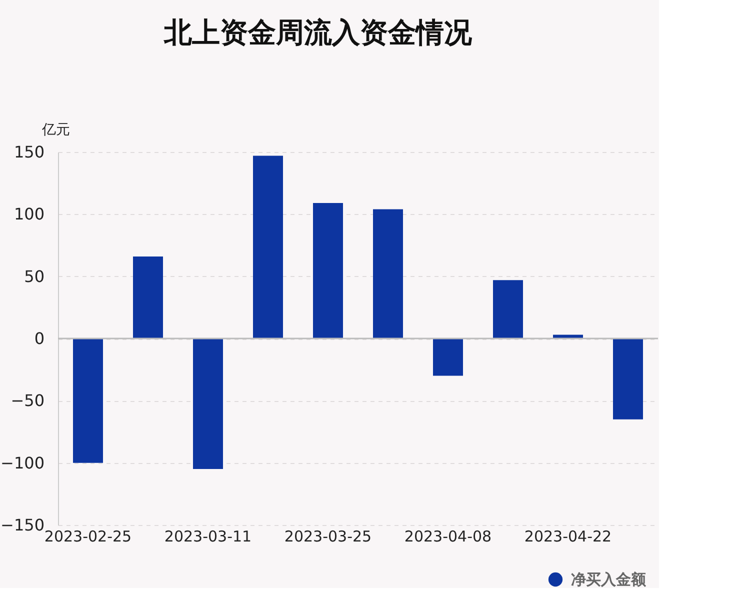  Describe the element at coordinates (318, 32) in the screenshot. I see `chart-title: 北上资金周流入资金情况` at that location.